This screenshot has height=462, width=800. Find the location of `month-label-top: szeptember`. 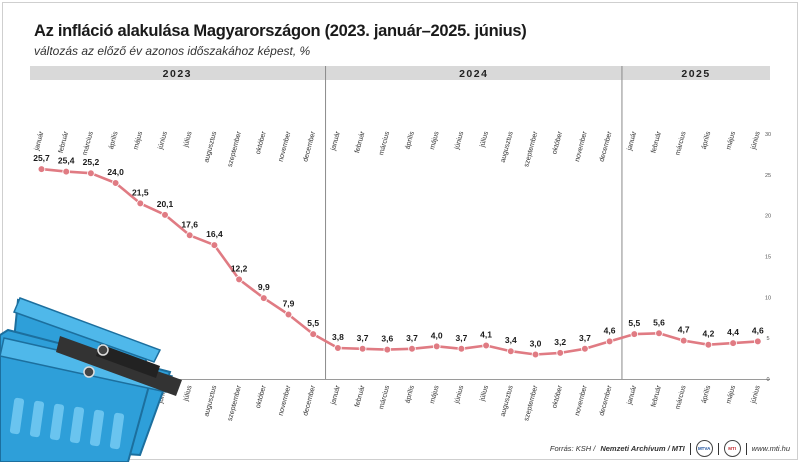

month-label-top: szeptember is located at coordinates (531, 149).